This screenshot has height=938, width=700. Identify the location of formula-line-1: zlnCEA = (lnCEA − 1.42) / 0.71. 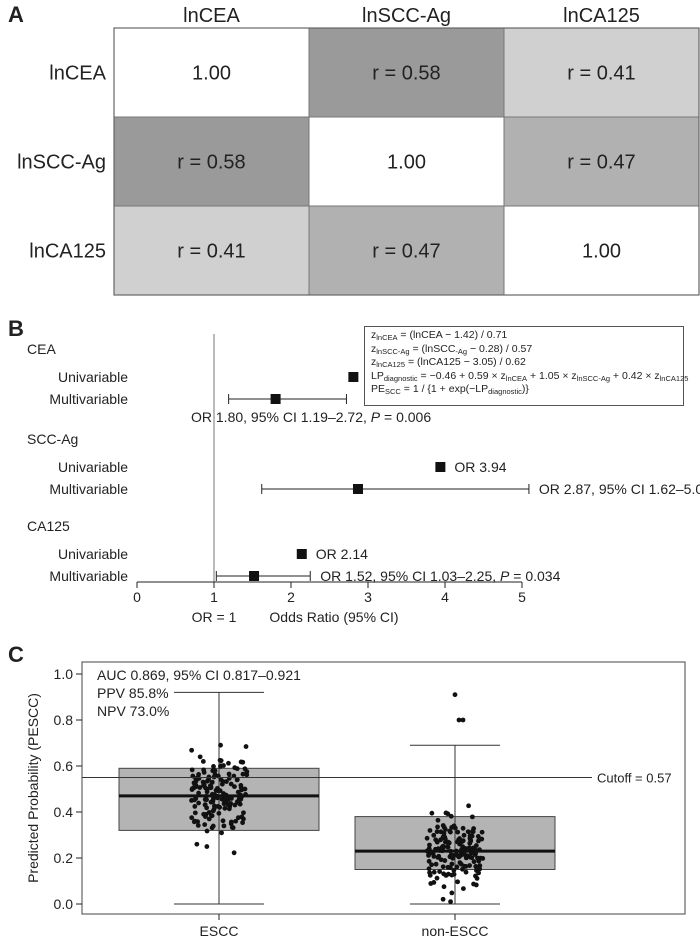
(439, 335).